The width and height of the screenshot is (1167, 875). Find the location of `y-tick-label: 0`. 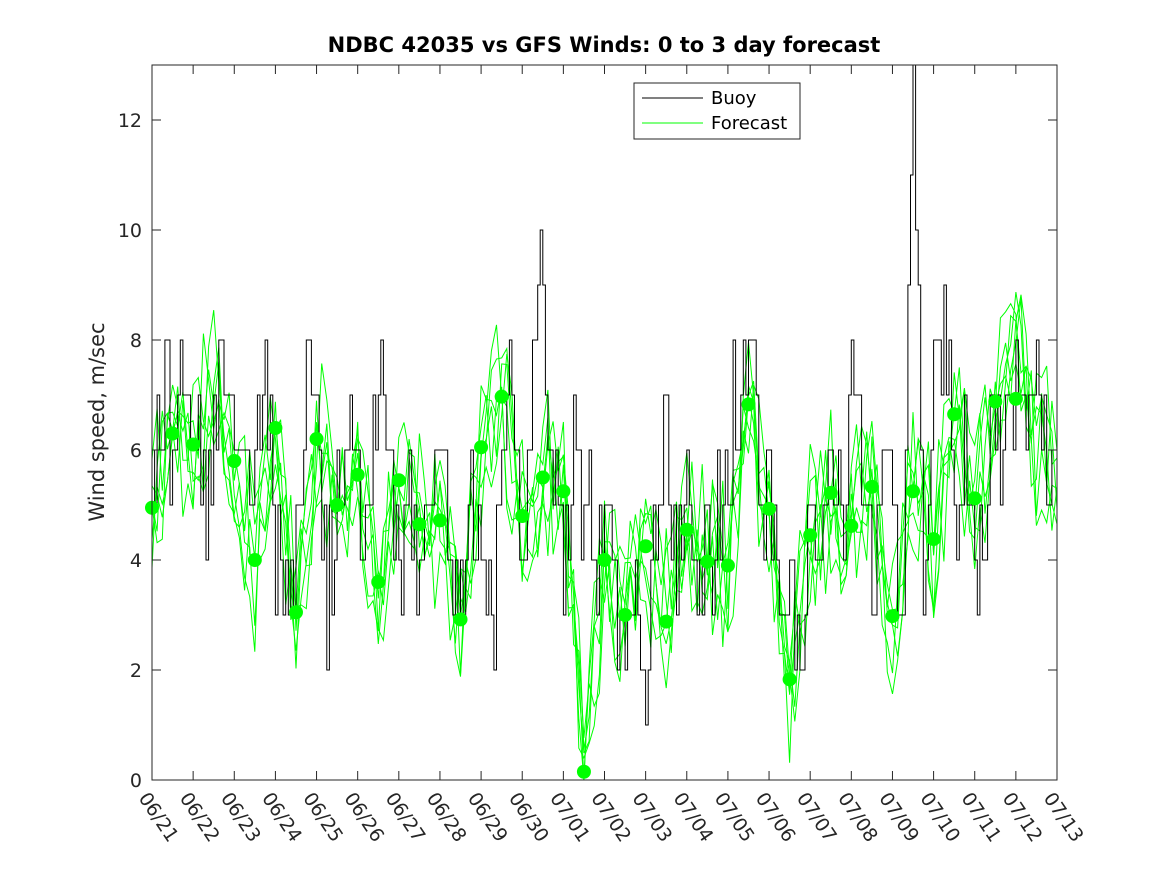

y-tick-label: 0 is located at coordinates (136, 781).